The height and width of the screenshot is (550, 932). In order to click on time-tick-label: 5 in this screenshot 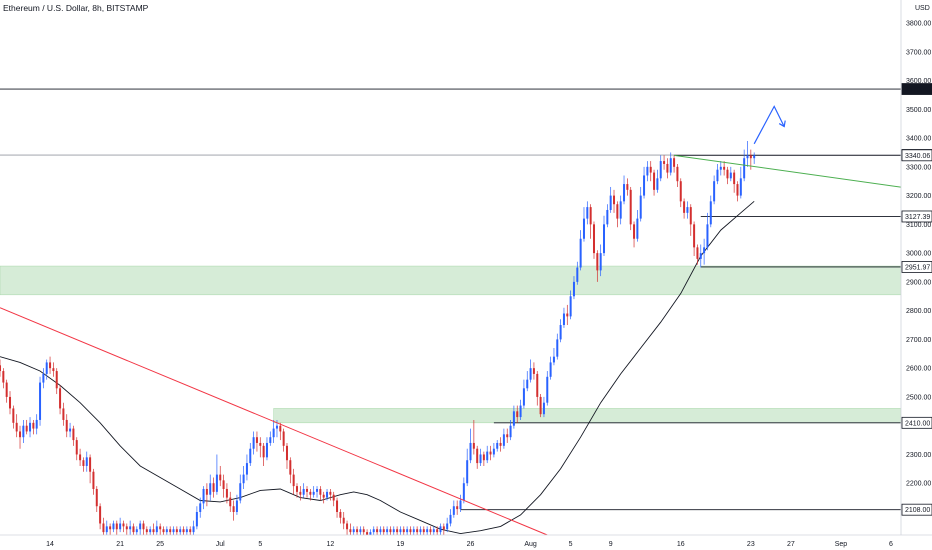, I will do `click(571, 544)`.